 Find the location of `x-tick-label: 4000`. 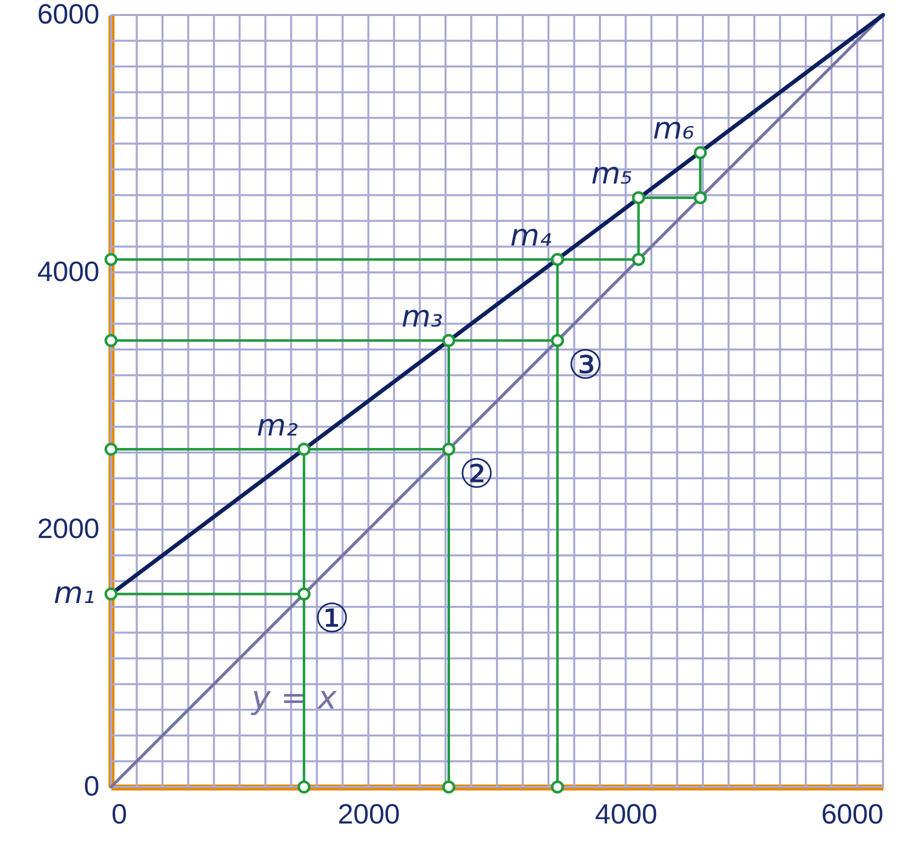

x-tick-label: 4000 is located at coordinates (626, 814).